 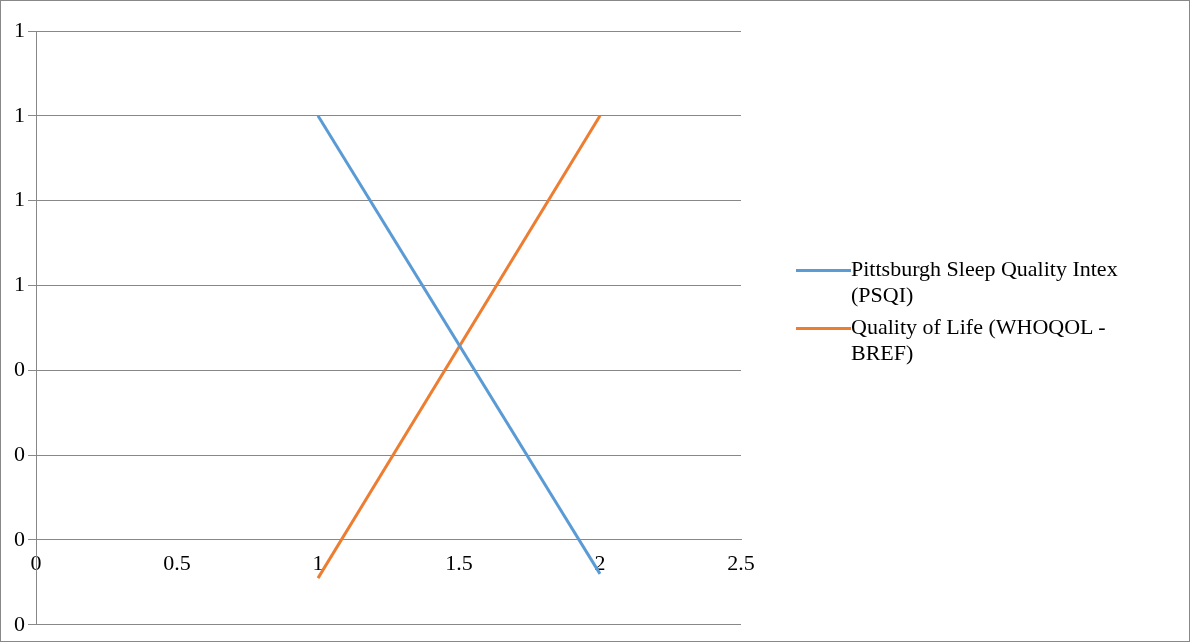 What do you see at coordinates (741, 562) in the screenshot?
I see `x-tick-label: 2.5` at bounding box center [741, 562].